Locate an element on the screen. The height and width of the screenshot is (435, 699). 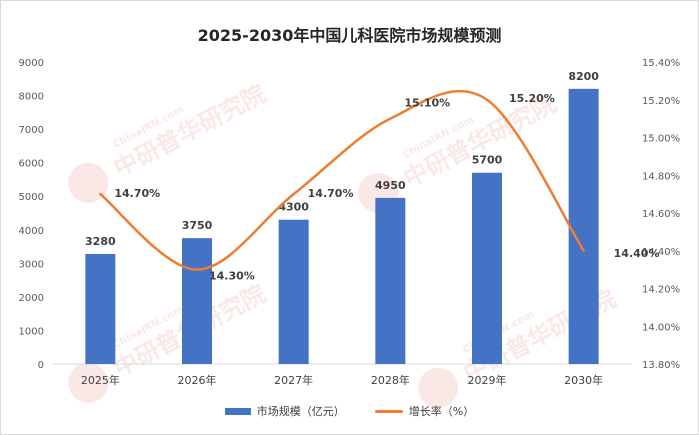
legend-label-bar: 市场规模（亿元） is located at coordinates (300, 411).